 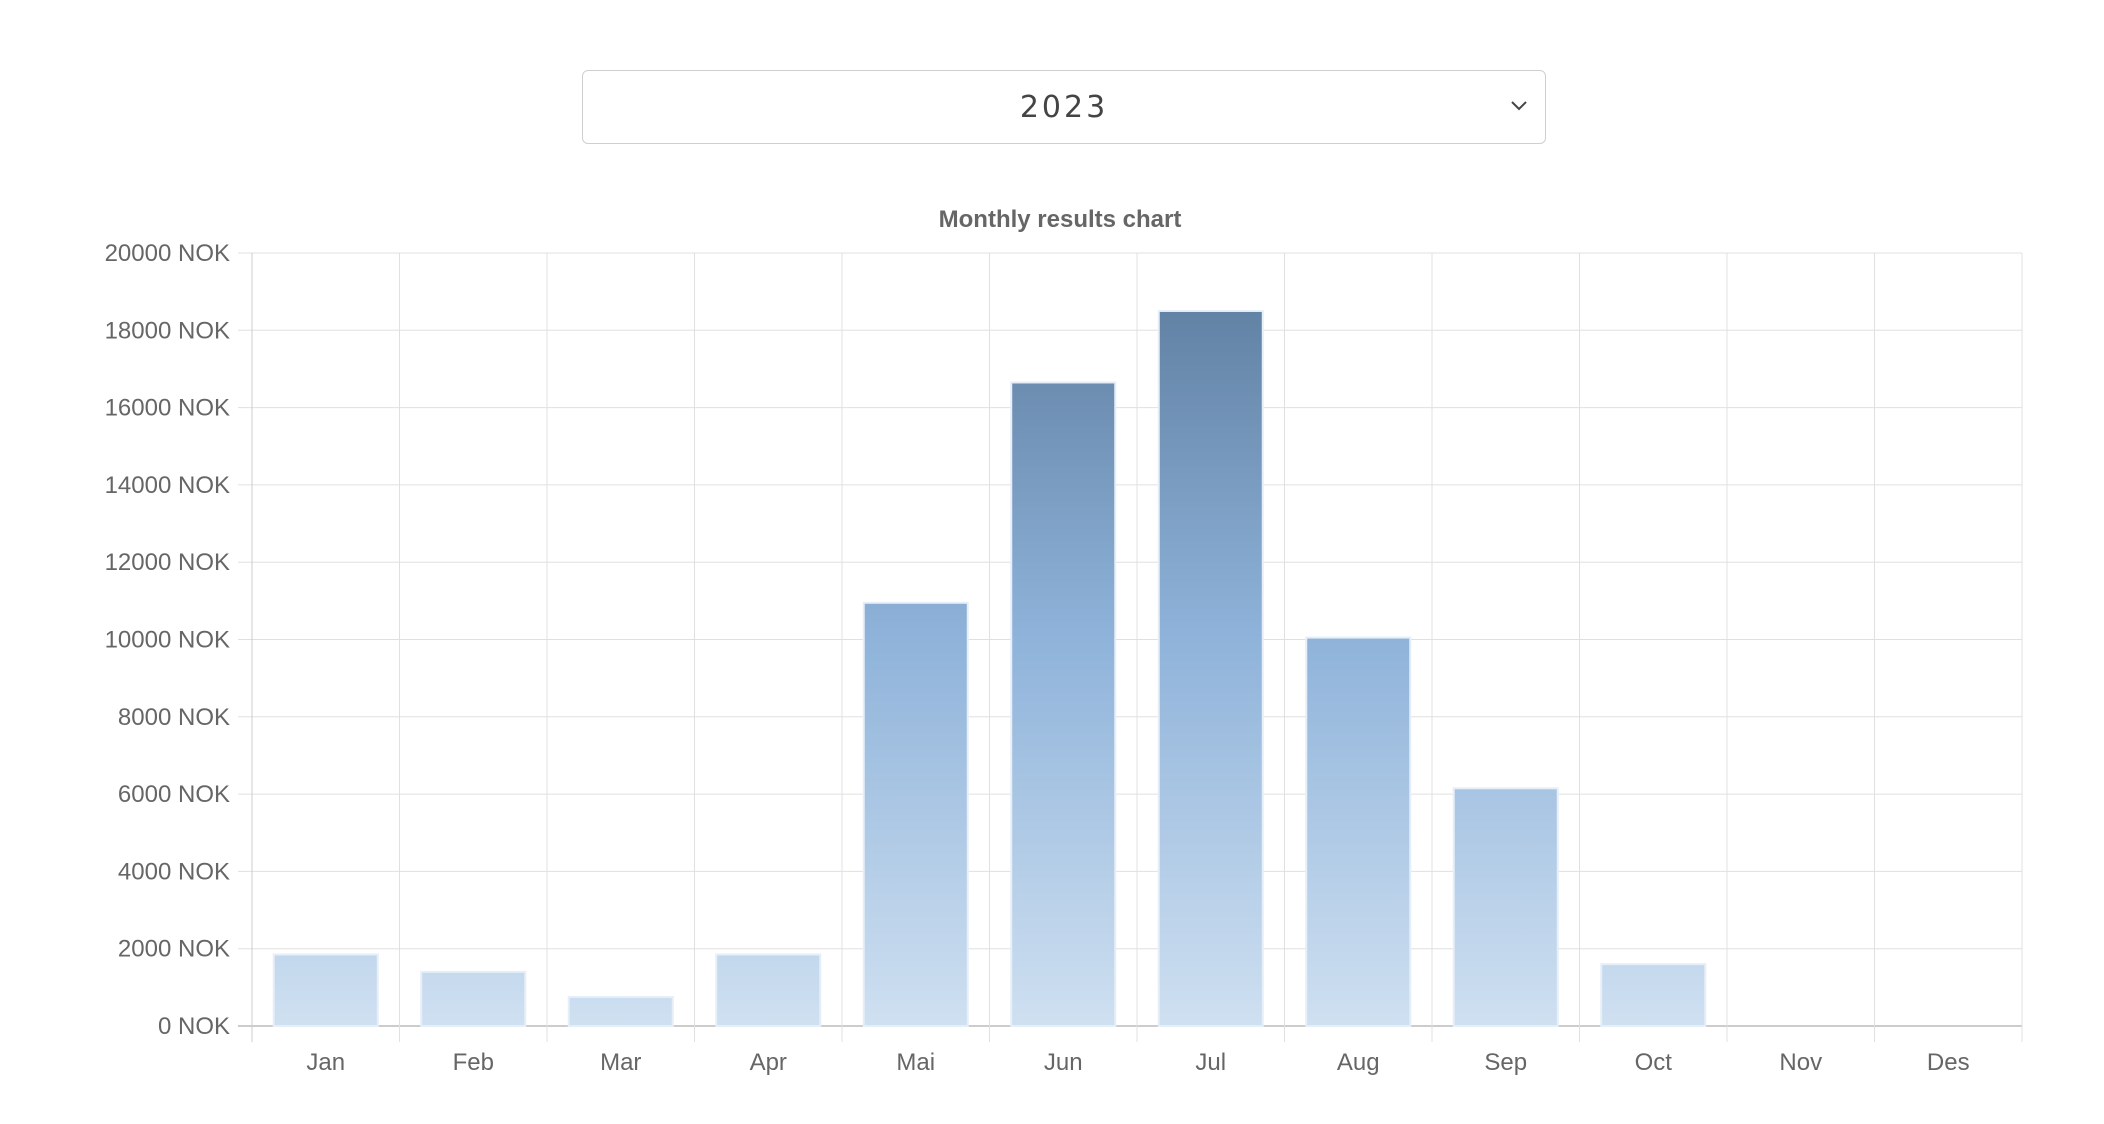 I want to click on x-tick-label: Jan, so click(x=325, y=1062).